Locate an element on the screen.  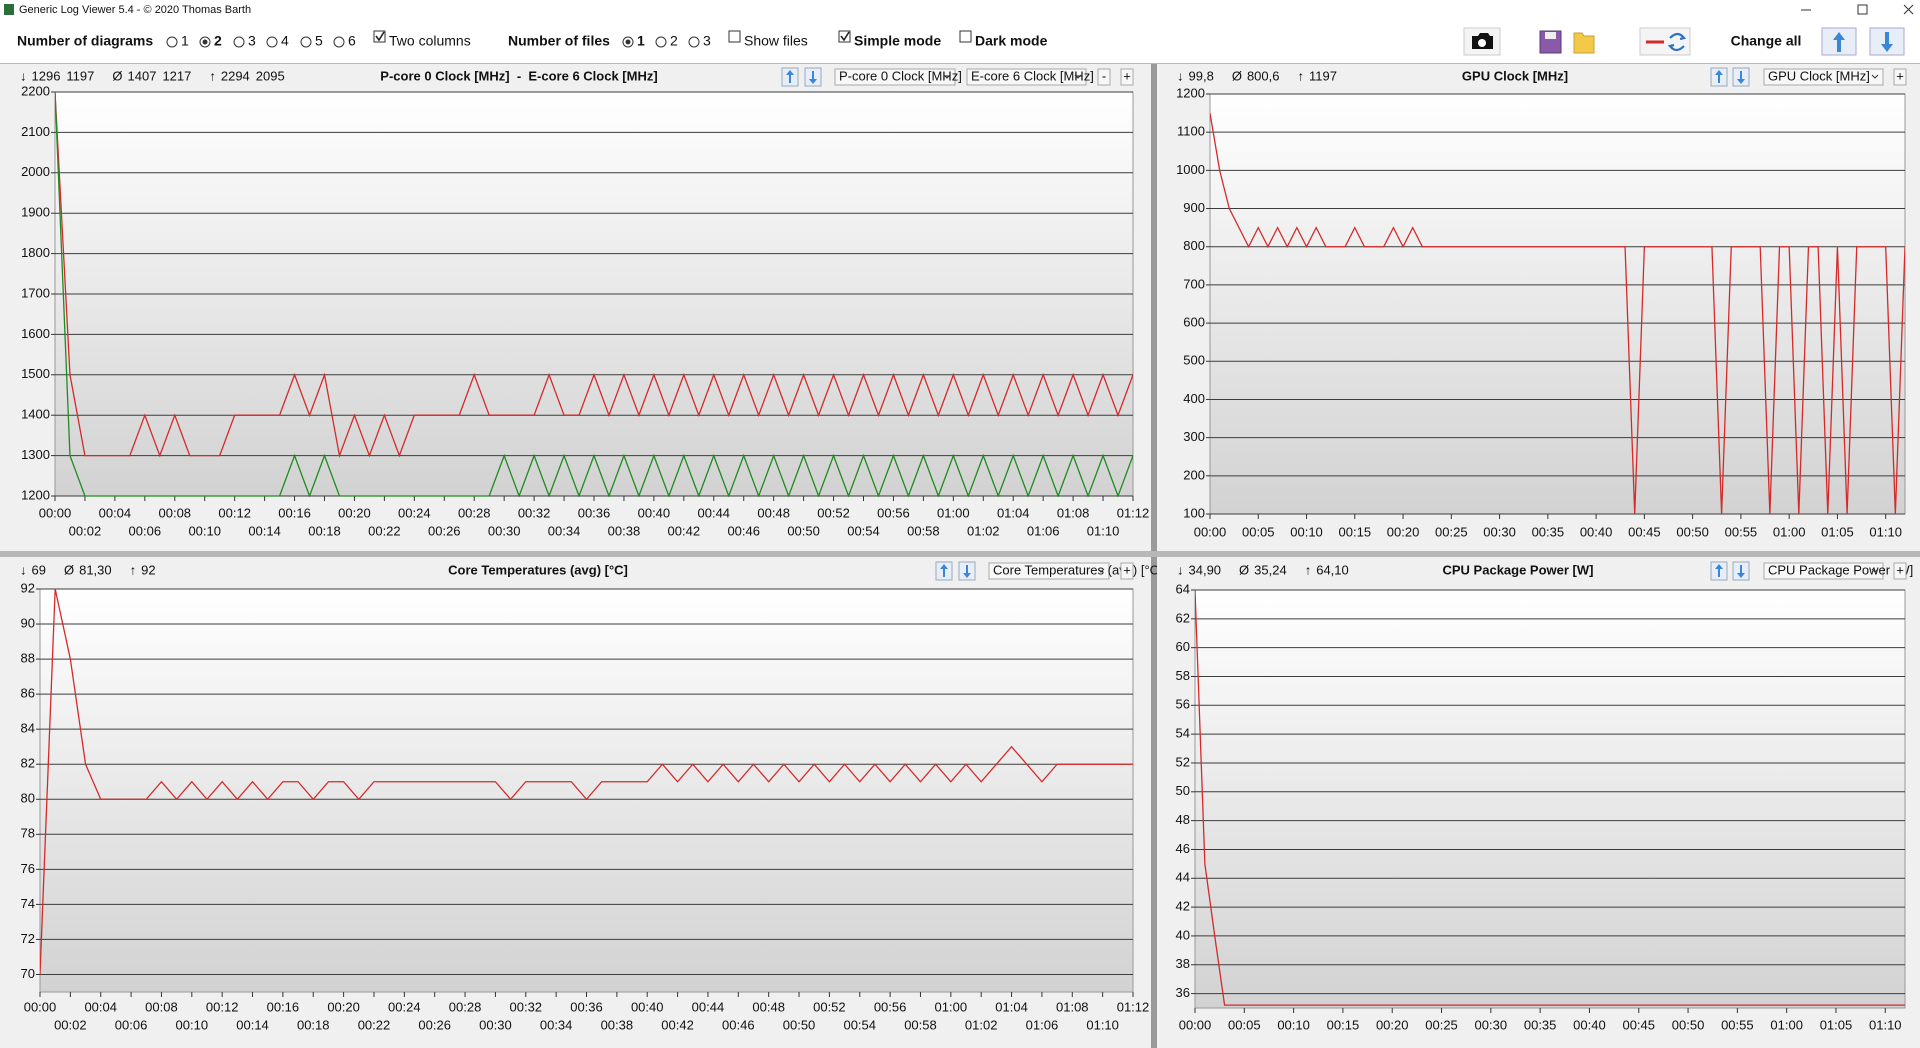
x-tick-label: 01:05 is located at coordinates (1836, 1024).